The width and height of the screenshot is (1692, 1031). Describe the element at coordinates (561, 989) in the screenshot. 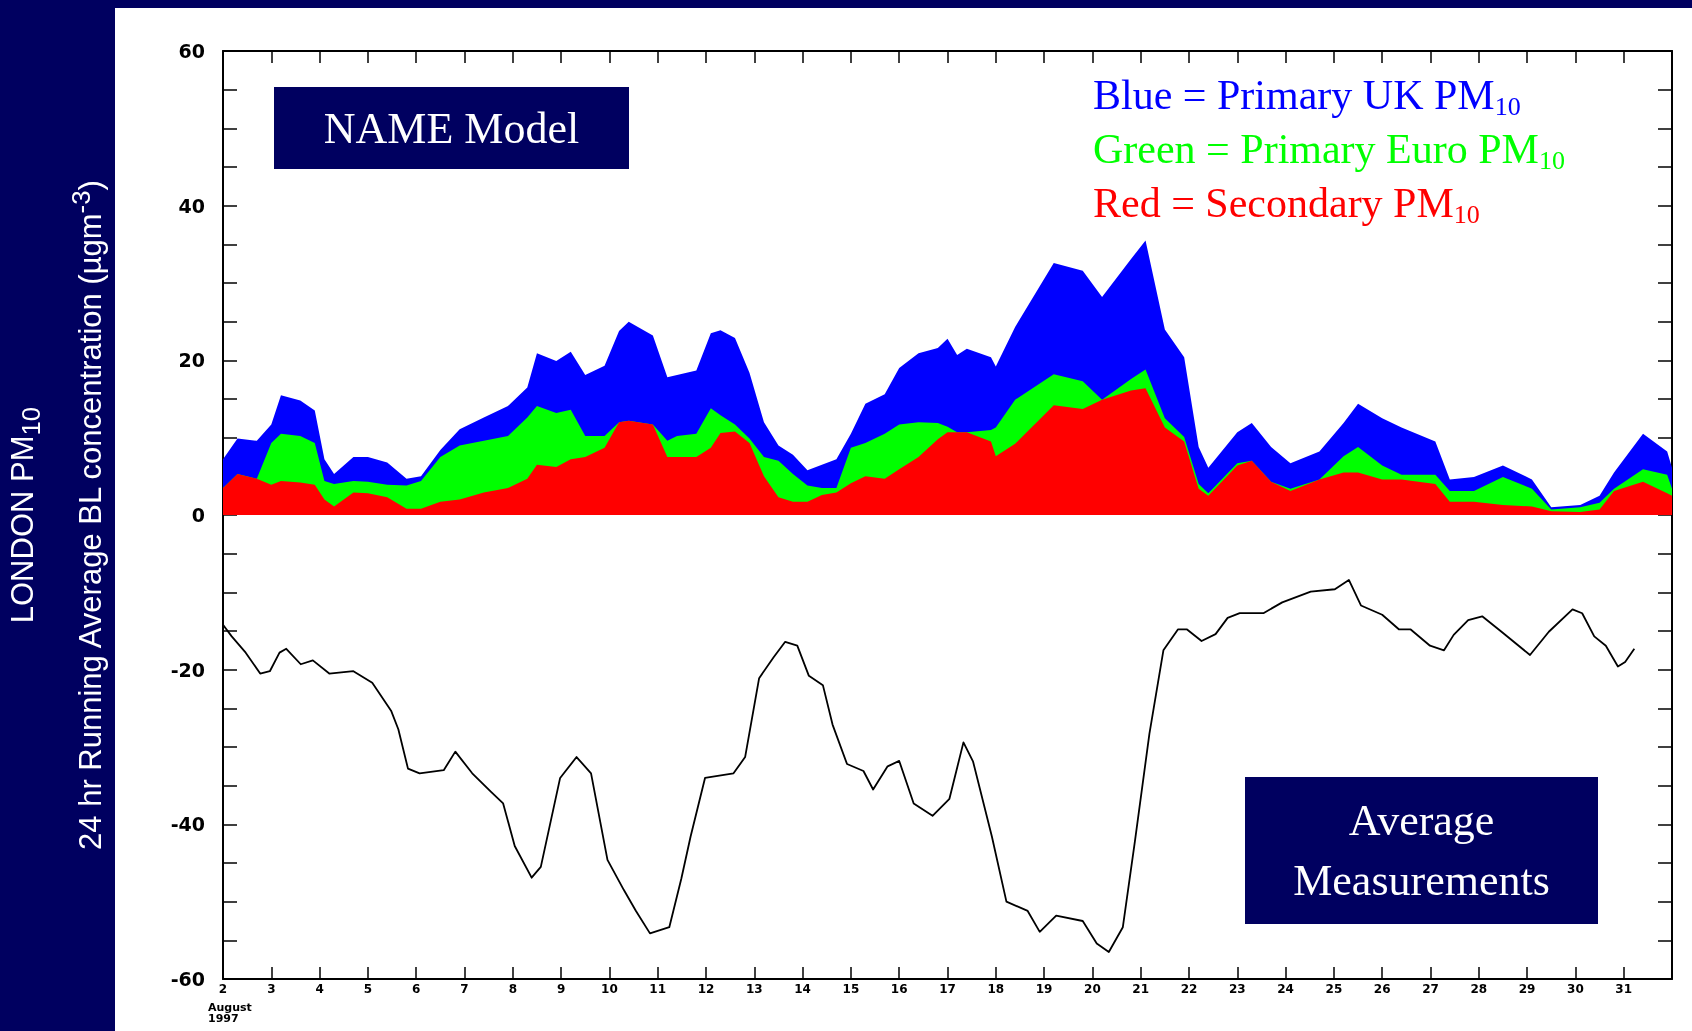

I see `x-tick-label: 9` at that location.